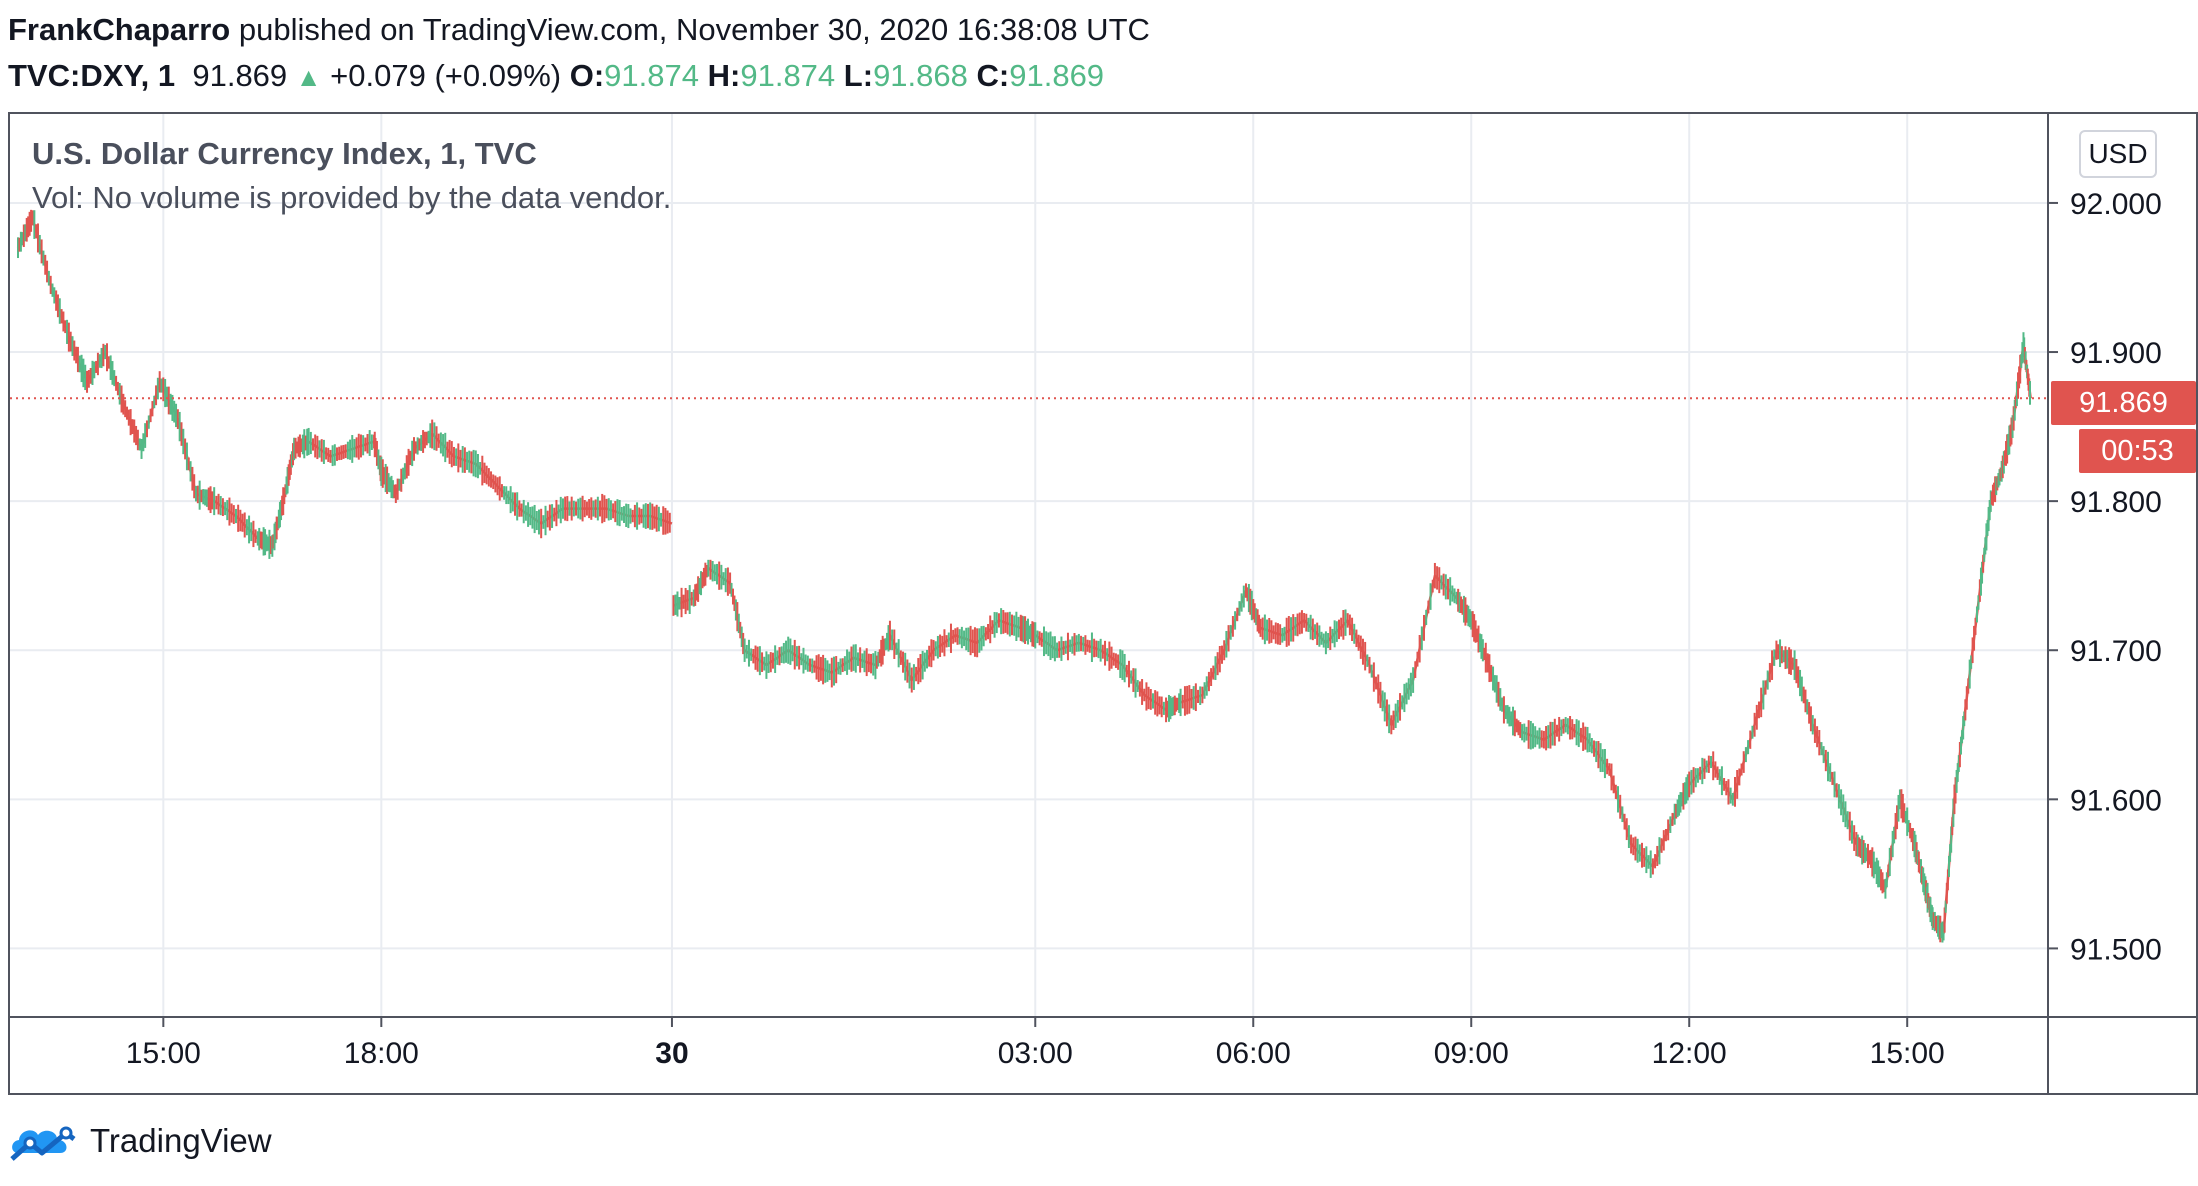  Describe the element at coordinates (284, 153) in the screenshot. I see `chart-legend-title: U.S. Dollar Currency Index, 1, TVC` at that location.